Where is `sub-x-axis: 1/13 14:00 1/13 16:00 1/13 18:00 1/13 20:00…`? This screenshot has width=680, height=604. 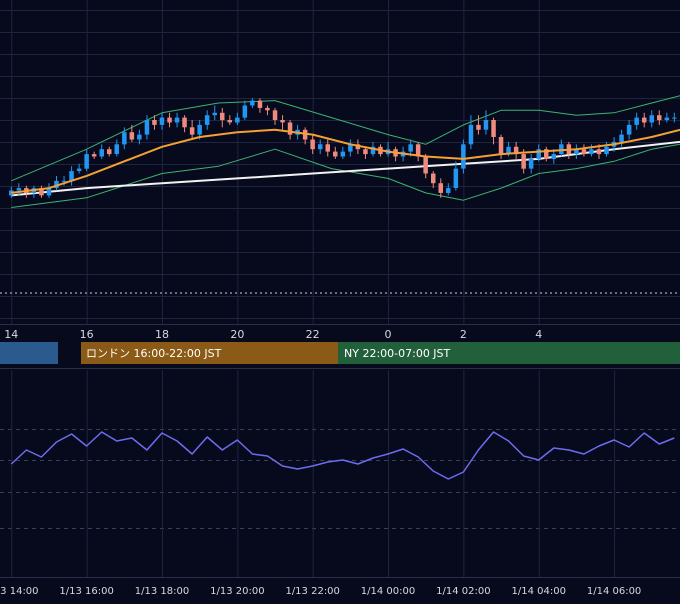 sub-x-axis: 1/13 14:00 1/13 16:00 1/13 18:00 1/13 20:00… is located at coordinates (320, 591).